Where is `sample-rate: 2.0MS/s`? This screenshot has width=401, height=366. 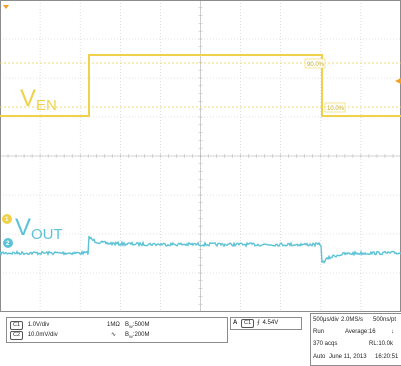 sample-rate: 2.0MS/s is located at coordinates (352, 320).